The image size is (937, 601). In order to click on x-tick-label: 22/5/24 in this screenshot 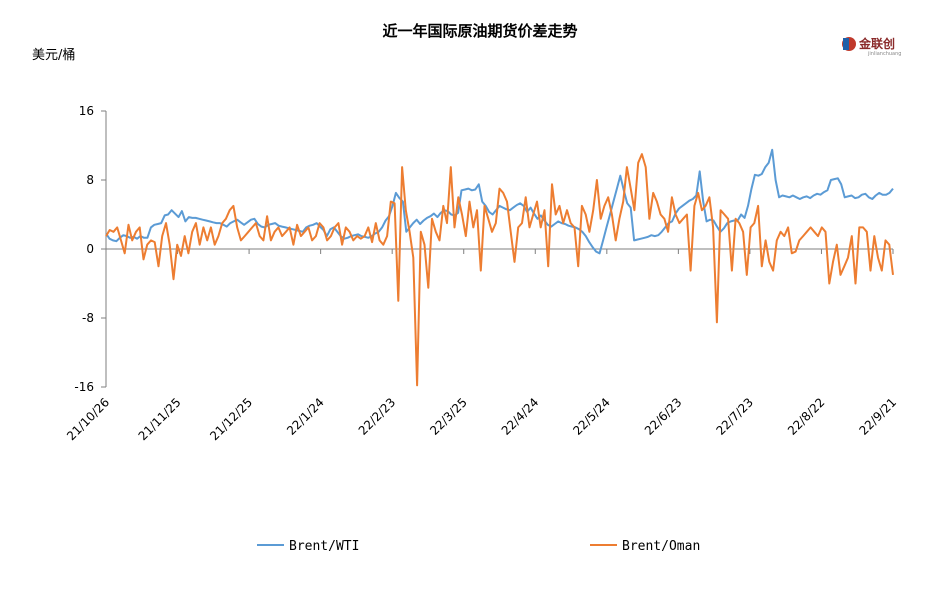, I will do `click(591, 416)`.